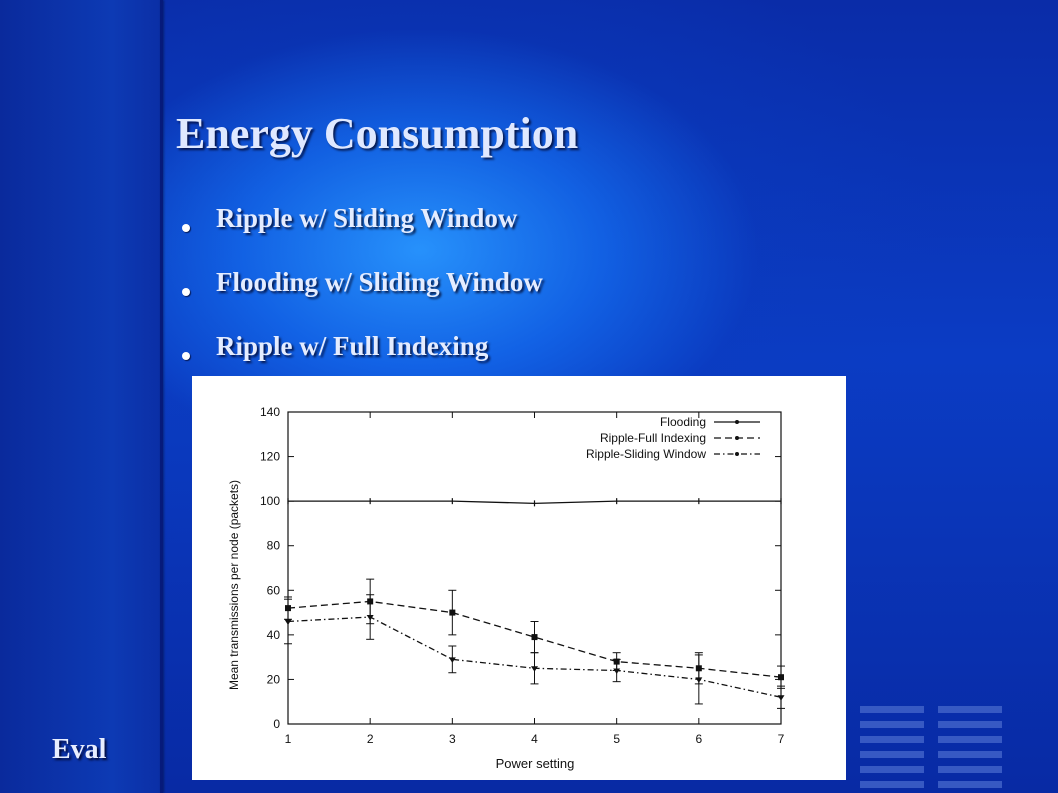 Image resolution: width=1058 pixels, height=793 pixels. What do you see at coordinates (234, 585) in the screenshot?
I see `y-axis-label: Mean transmissions per node (packets)` at bounding box center [234, 585].